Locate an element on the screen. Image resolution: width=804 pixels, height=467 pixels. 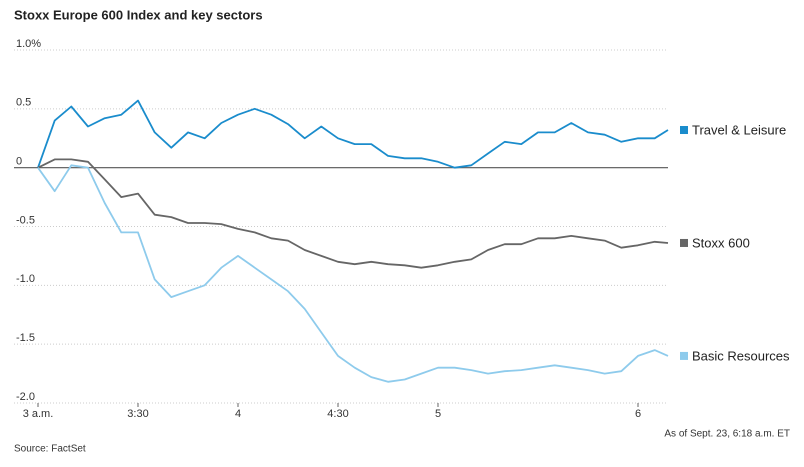
y-tick-label: -1.5 is located at coordinates (25, 338).